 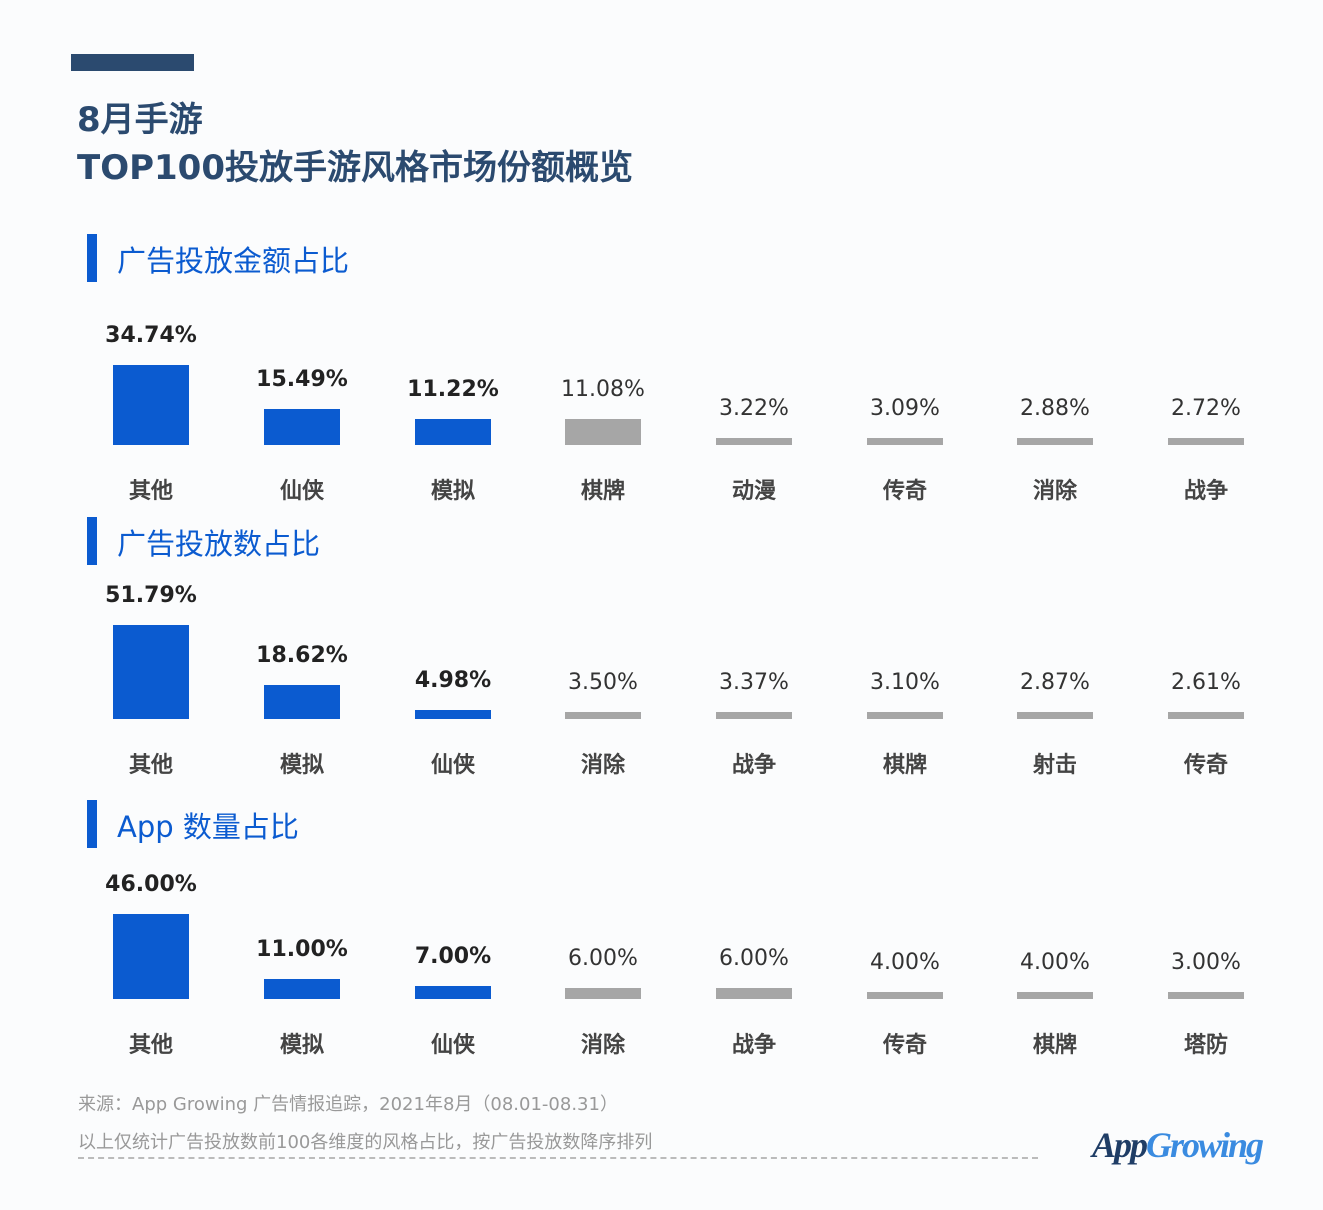 I want to click on value-label: 15.49%, so click(x=302, y=380).